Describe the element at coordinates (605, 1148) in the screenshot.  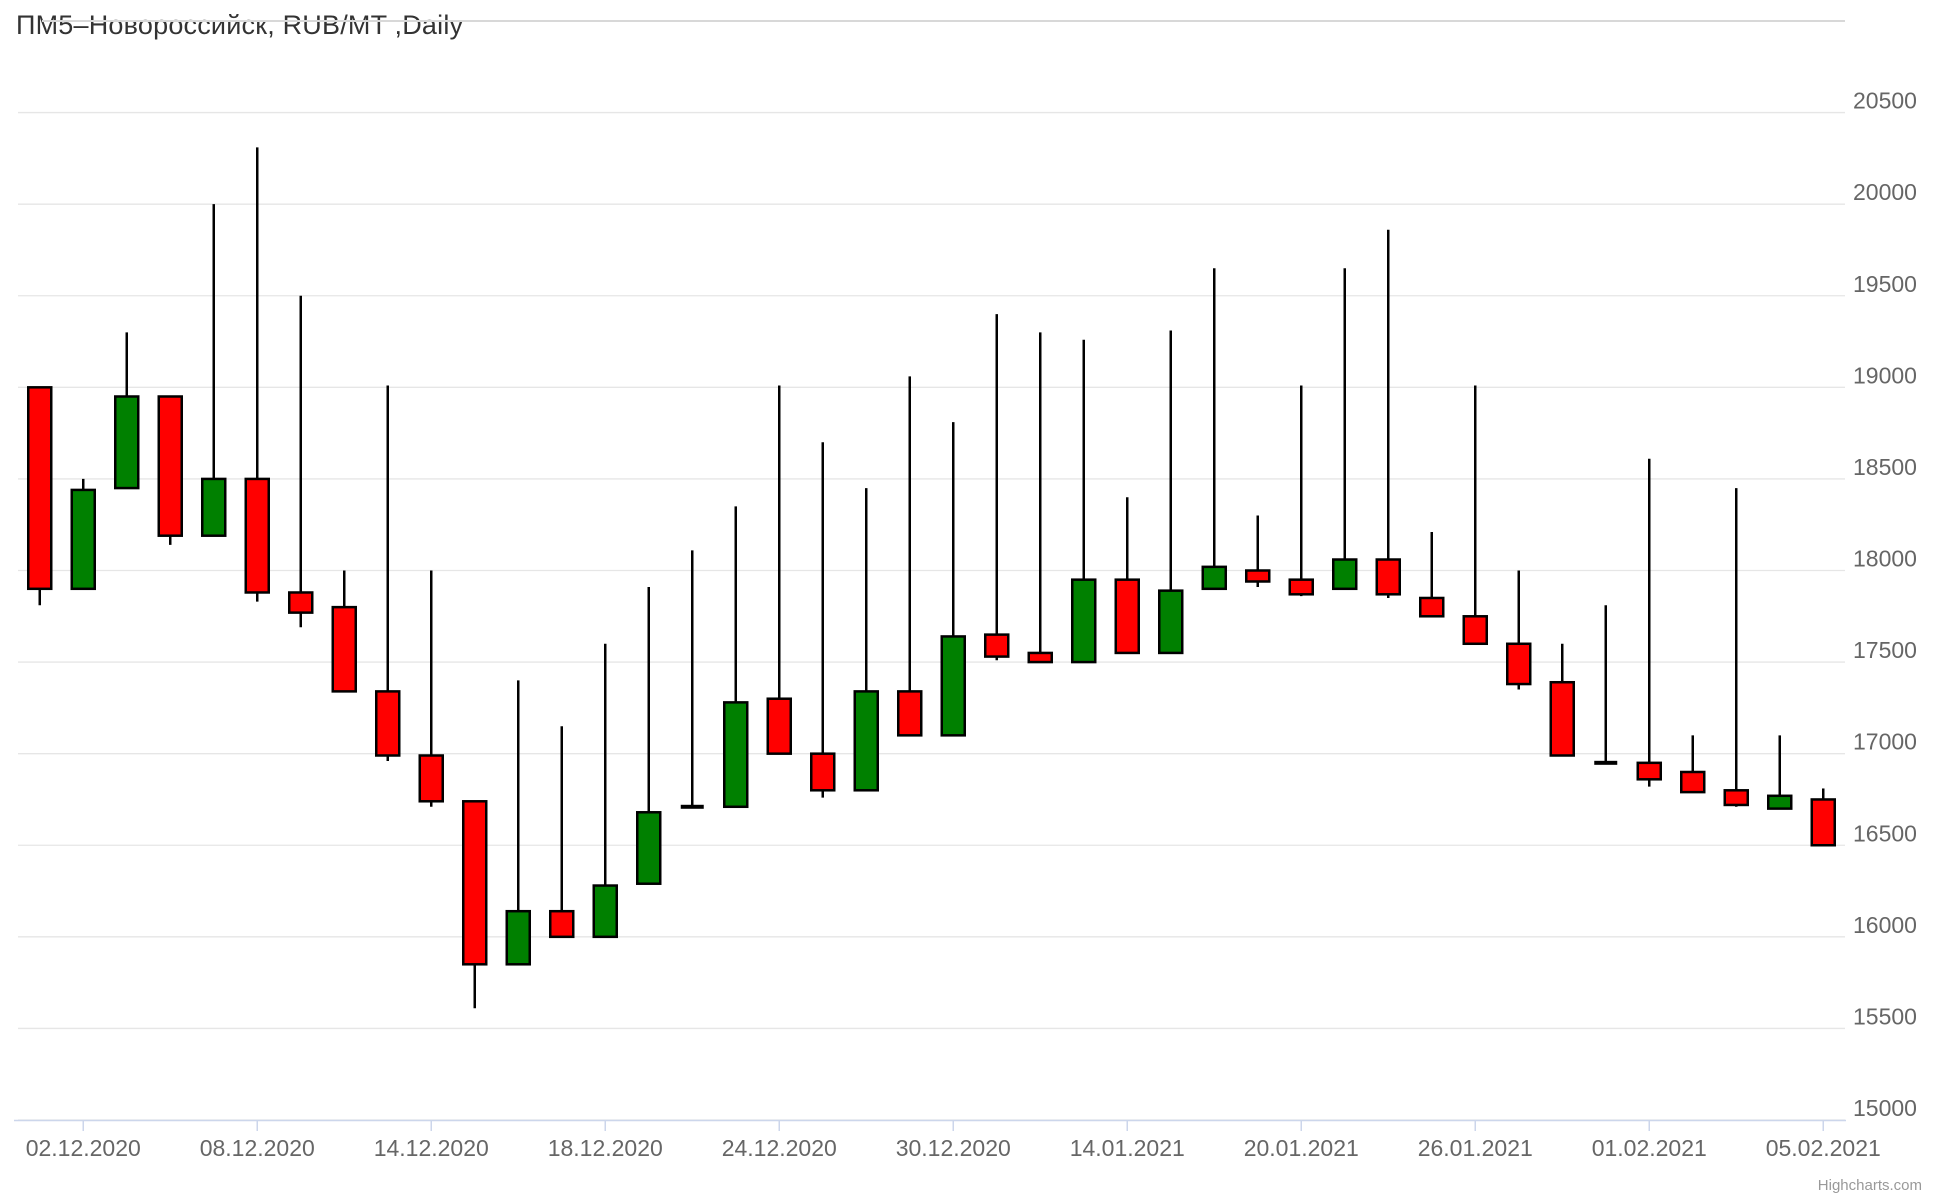
I see `x-axis-label: 18.12.2020` at that location.